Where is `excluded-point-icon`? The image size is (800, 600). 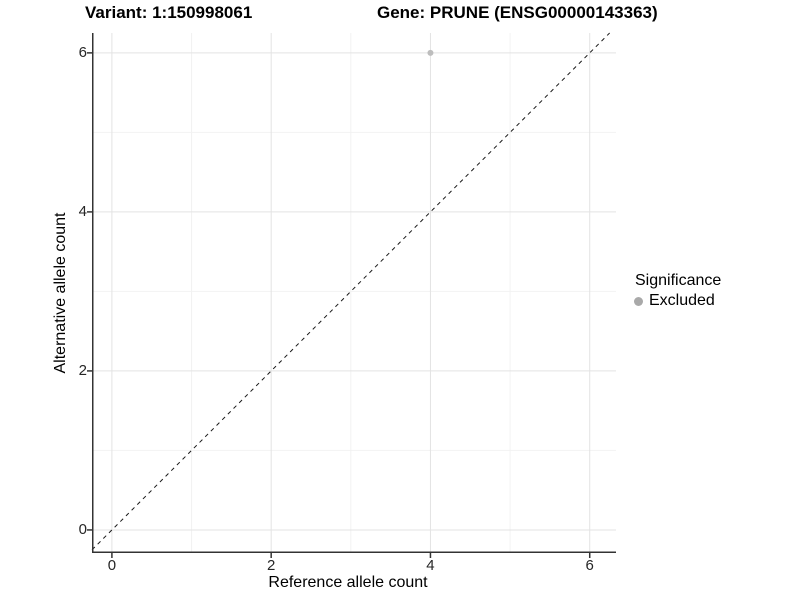
excluded-point-icon is located at coordinates (638, 301).